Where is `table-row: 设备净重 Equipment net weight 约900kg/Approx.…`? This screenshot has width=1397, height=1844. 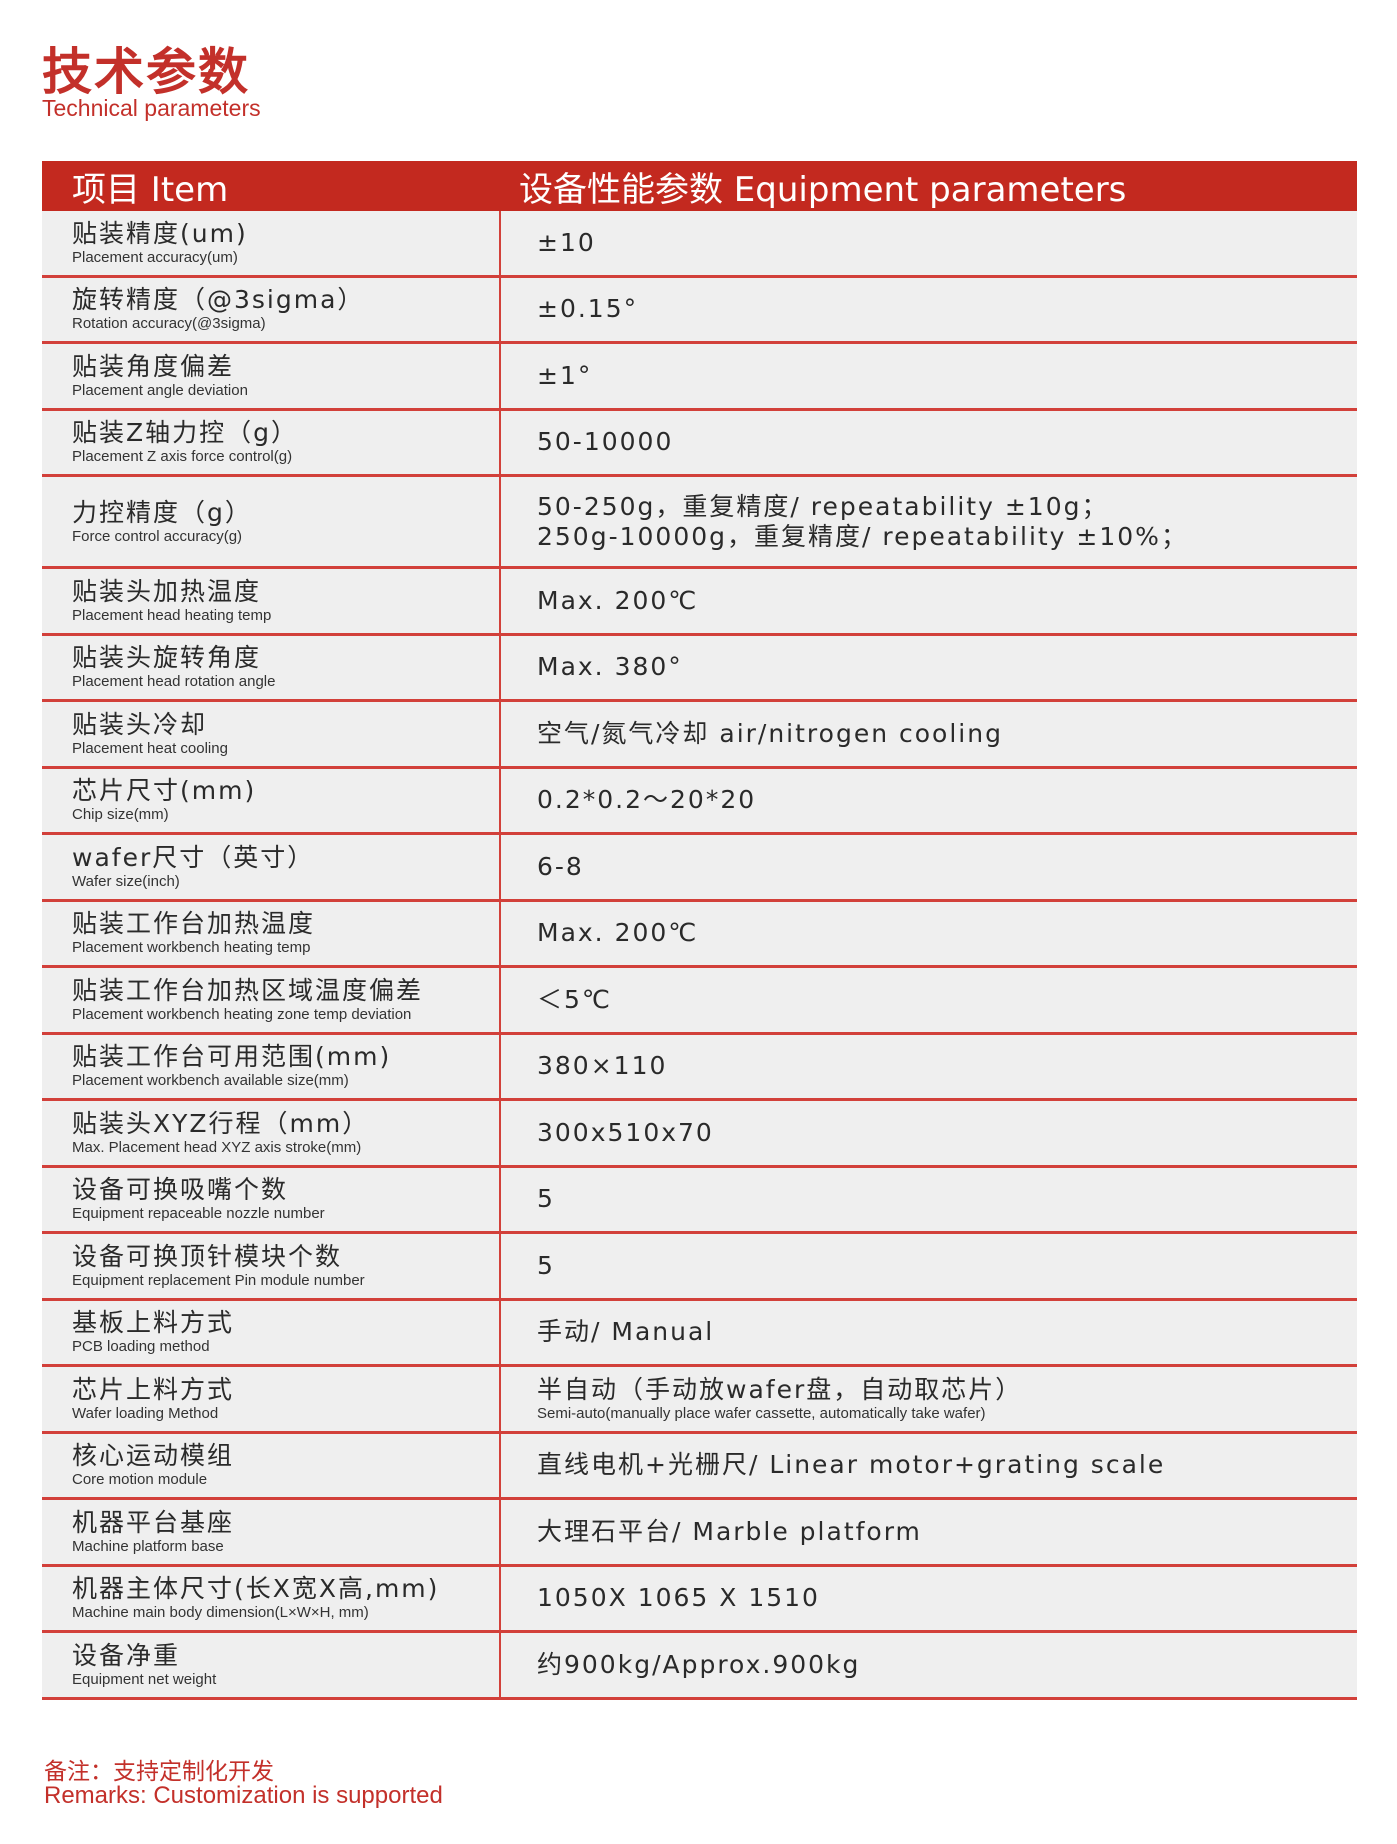
table-row: 设备净重 Equipment net weight 约900kg/Approx.… is located at coordinates (699, 1666).